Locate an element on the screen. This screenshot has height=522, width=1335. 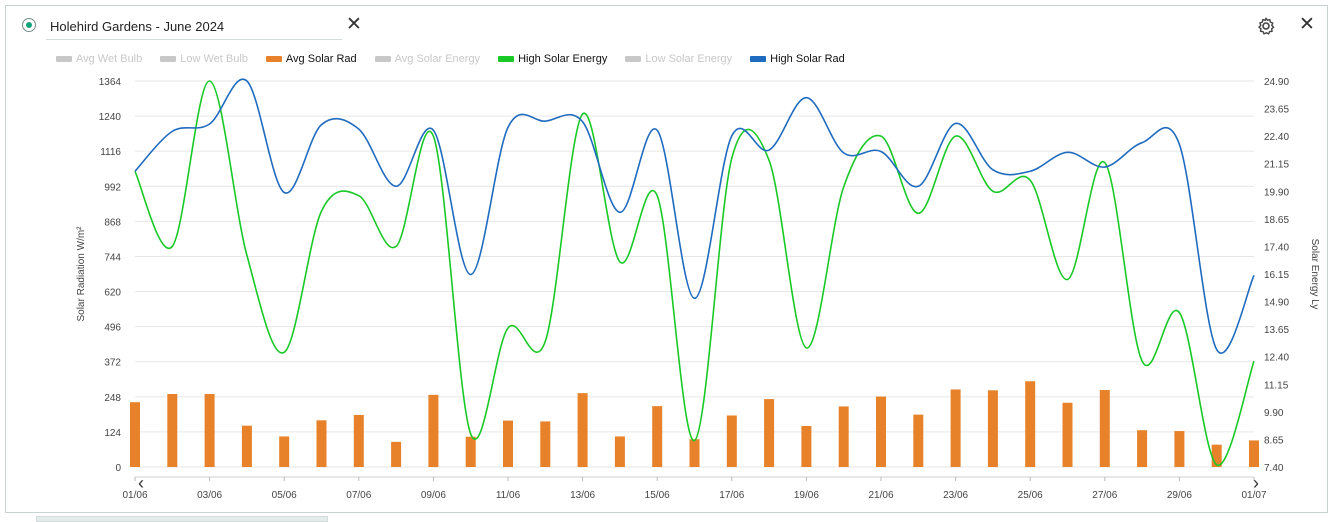
x-tick-label: 01/06 is located at coordinates (134, 495).